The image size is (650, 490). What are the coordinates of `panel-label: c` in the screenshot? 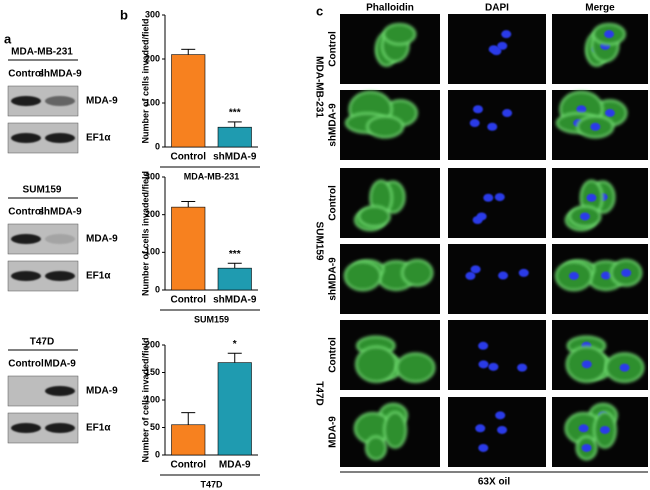 It's located at (319, 10).